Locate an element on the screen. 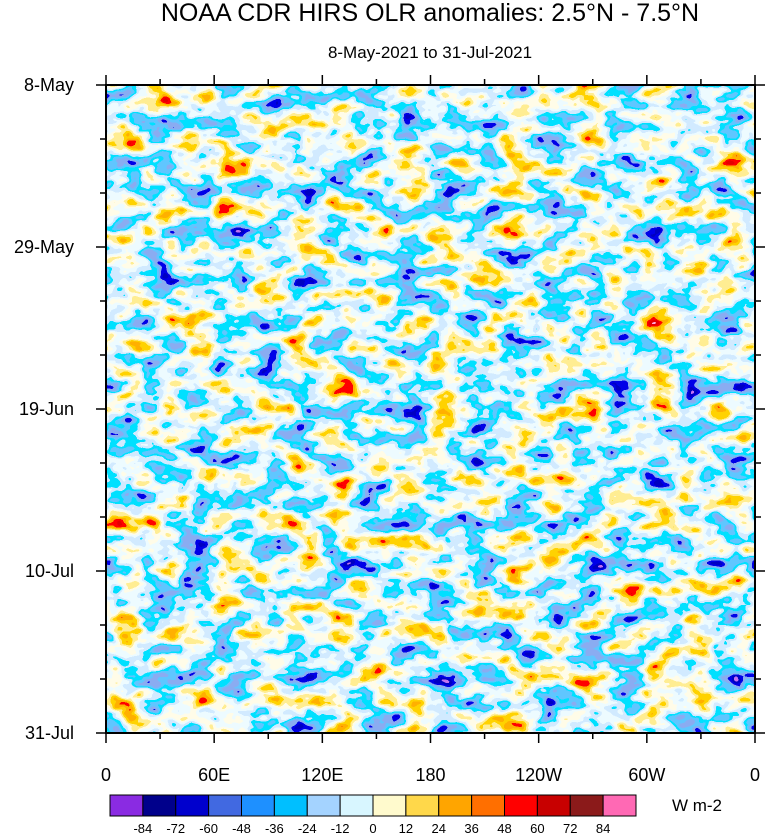 Image resolution: width=774 pixels, height=834 pixels. x-tick-label: 180 is located at coordinates (430, 775).